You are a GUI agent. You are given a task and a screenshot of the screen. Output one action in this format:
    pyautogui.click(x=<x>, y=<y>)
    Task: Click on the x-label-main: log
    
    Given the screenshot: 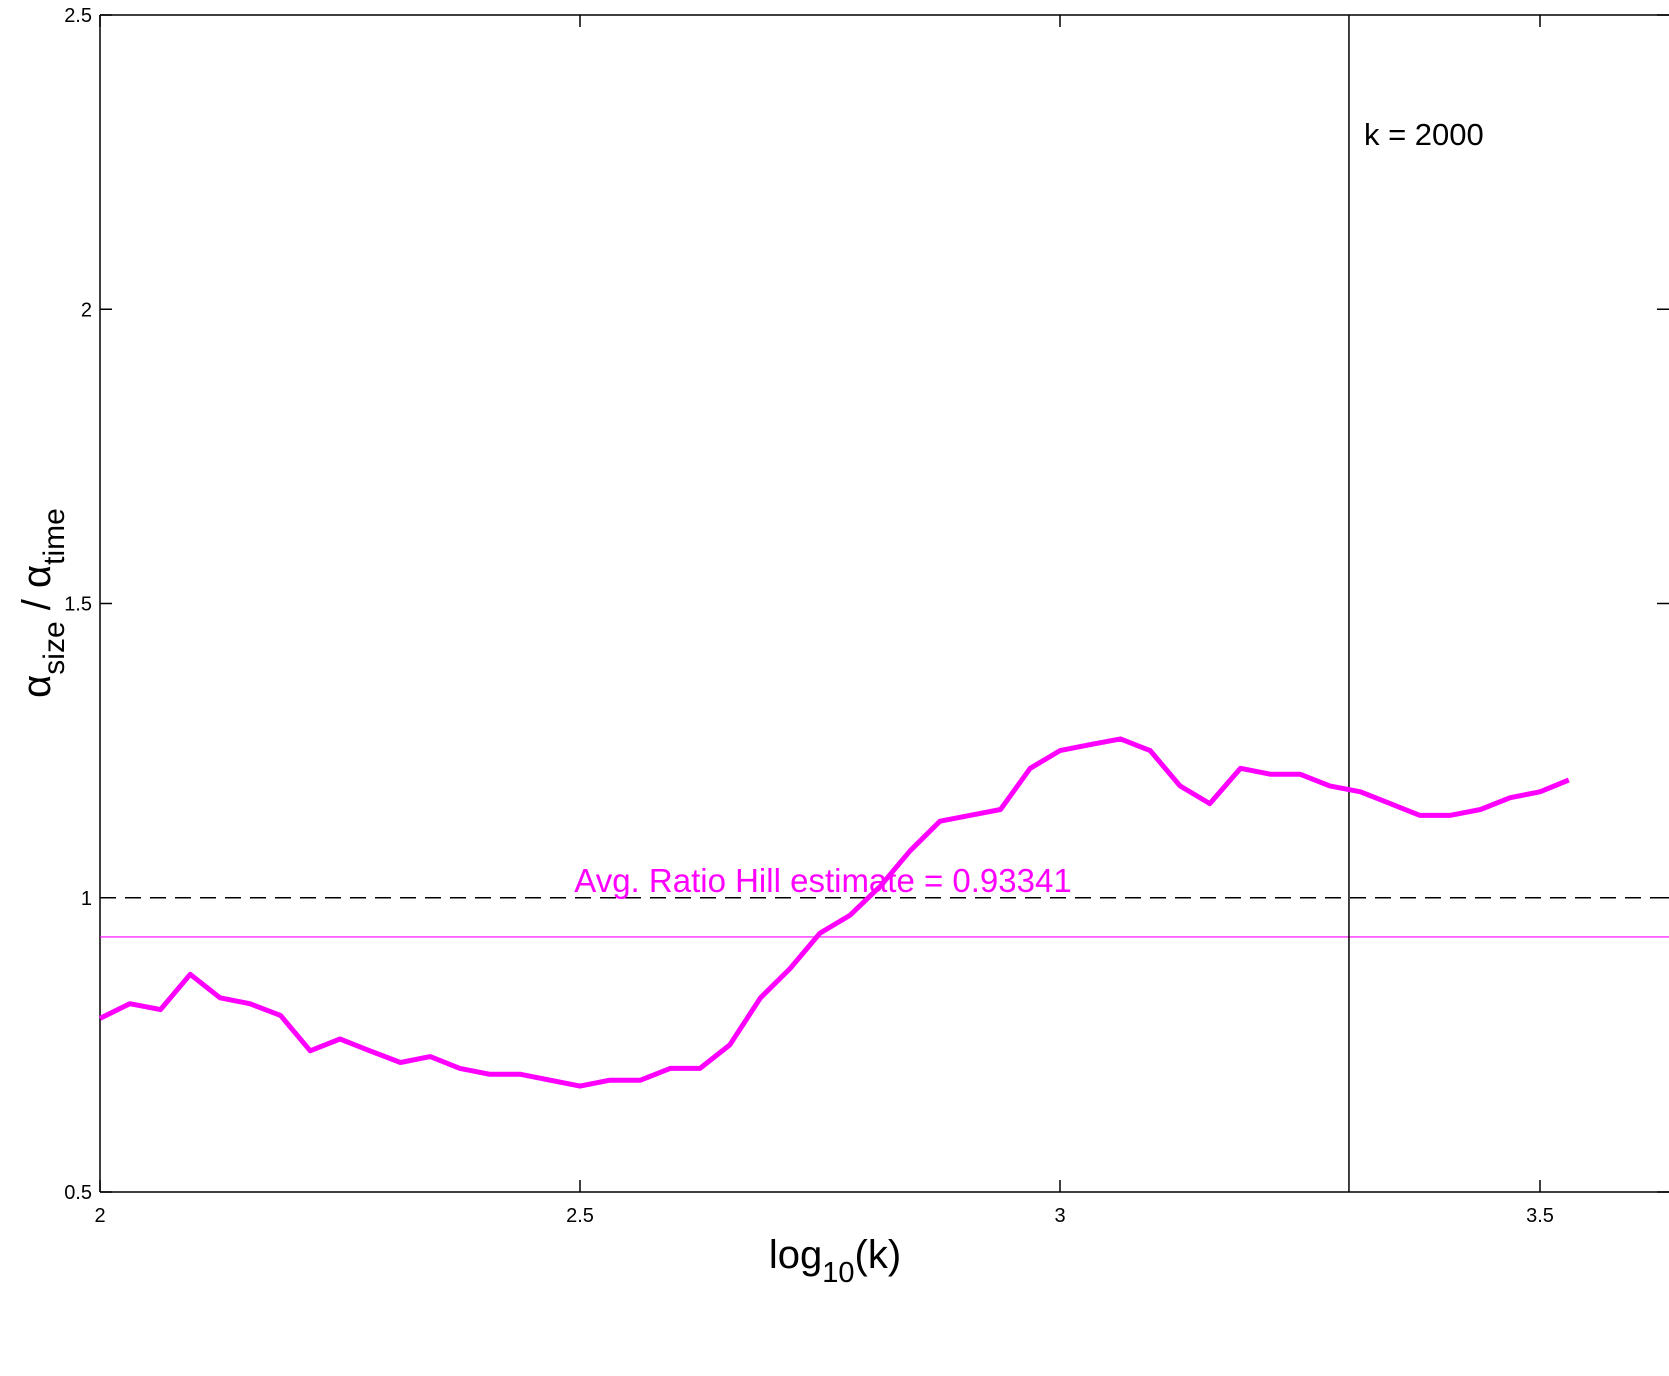 What is the action you would take?
    pyautogui.click(x=795, y=1255)
    